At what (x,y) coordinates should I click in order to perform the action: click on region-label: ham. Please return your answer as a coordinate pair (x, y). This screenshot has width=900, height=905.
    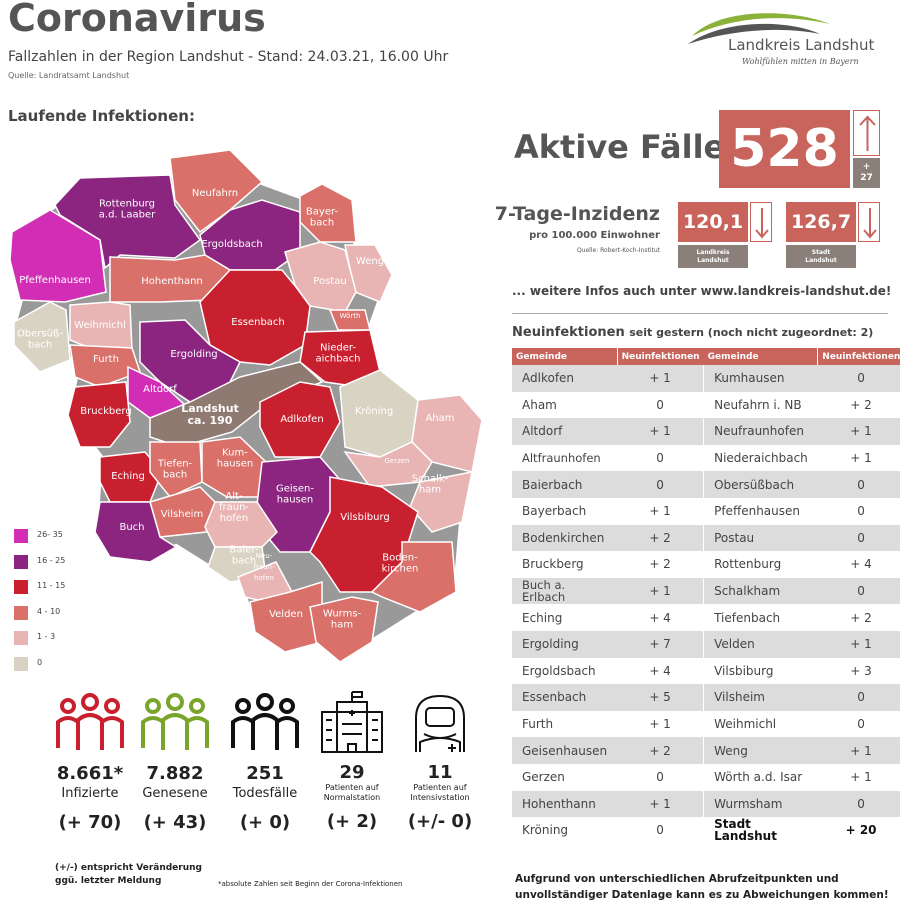
    Looking at the image, I should click on (342, 625).